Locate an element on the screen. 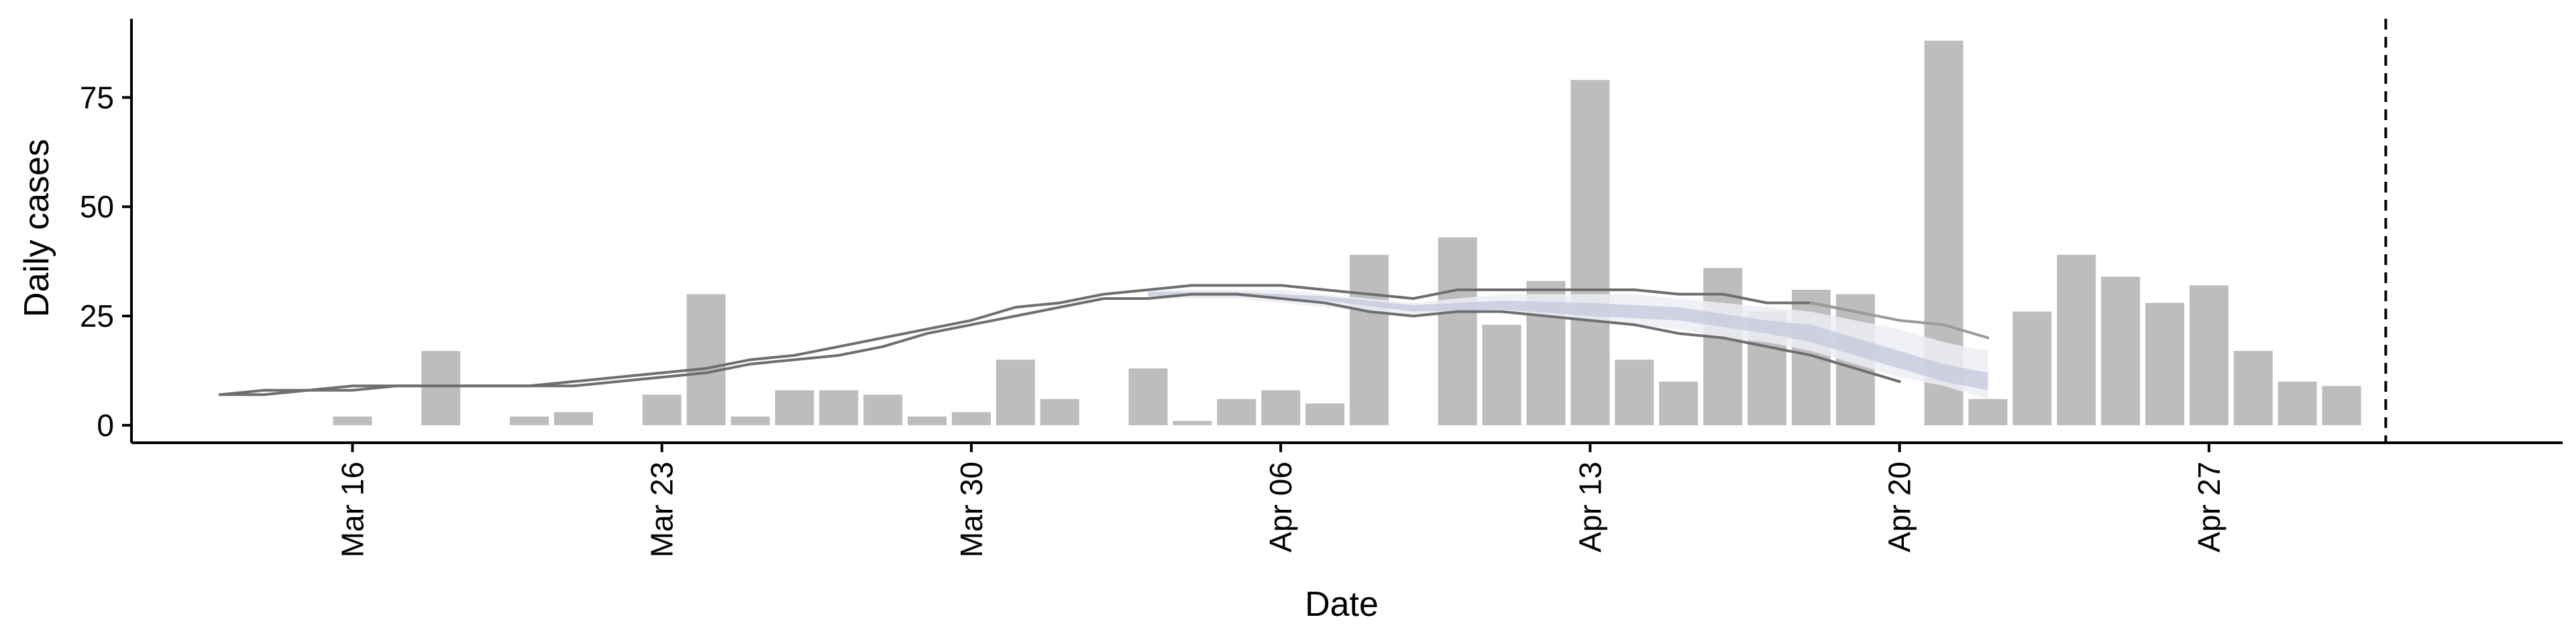  y-axis-title: Daily cases is located at coordinates (36, 228).